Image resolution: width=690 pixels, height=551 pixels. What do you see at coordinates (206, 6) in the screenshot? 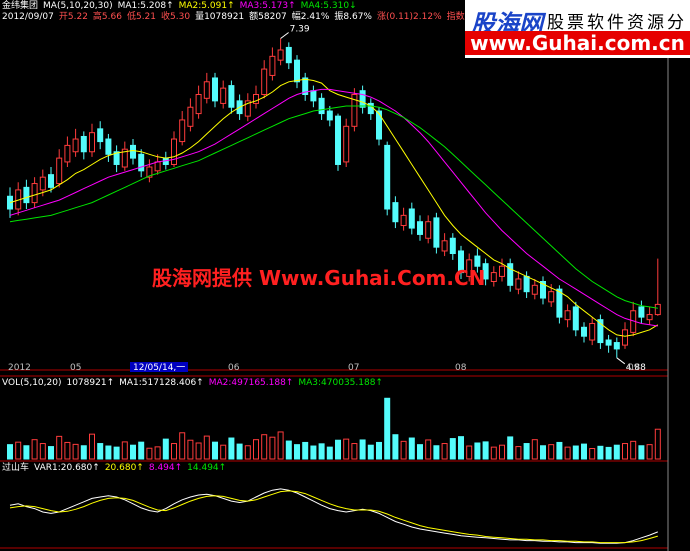
I see `header-item: MA2:5.091↑` at bounding box center [206, 6].